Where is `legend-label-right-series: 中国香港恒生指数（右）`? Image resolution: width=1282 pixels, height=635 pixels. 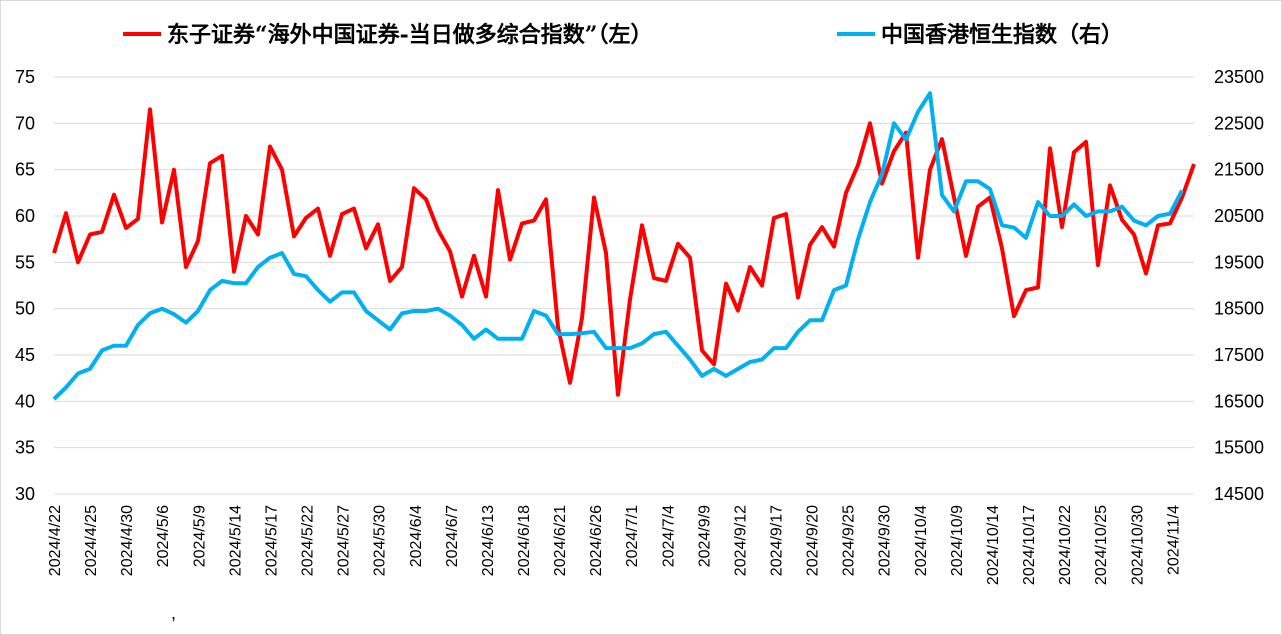
legend-label-right-series: 中国香港恒生指数（右） is located at coordinates (1002, 35).